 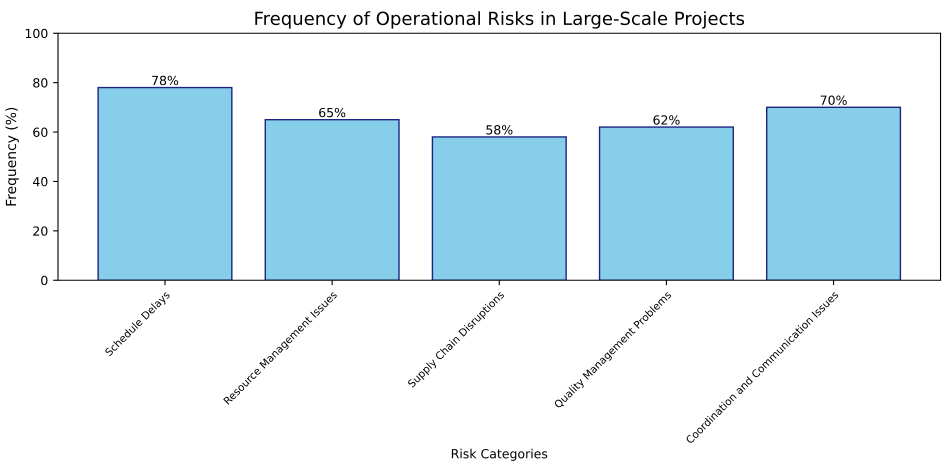 I want to click on y-tick-label: 60, so click(x=40, y=132).